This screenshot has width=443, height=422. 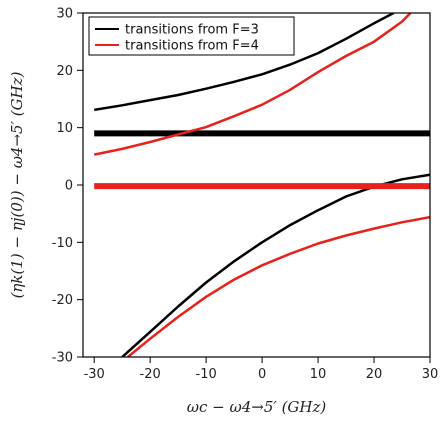 What do you see at coordinates (64, 128) in the screenshot?
I see `y-tick-label: 10` at bounding box center [64, 128].